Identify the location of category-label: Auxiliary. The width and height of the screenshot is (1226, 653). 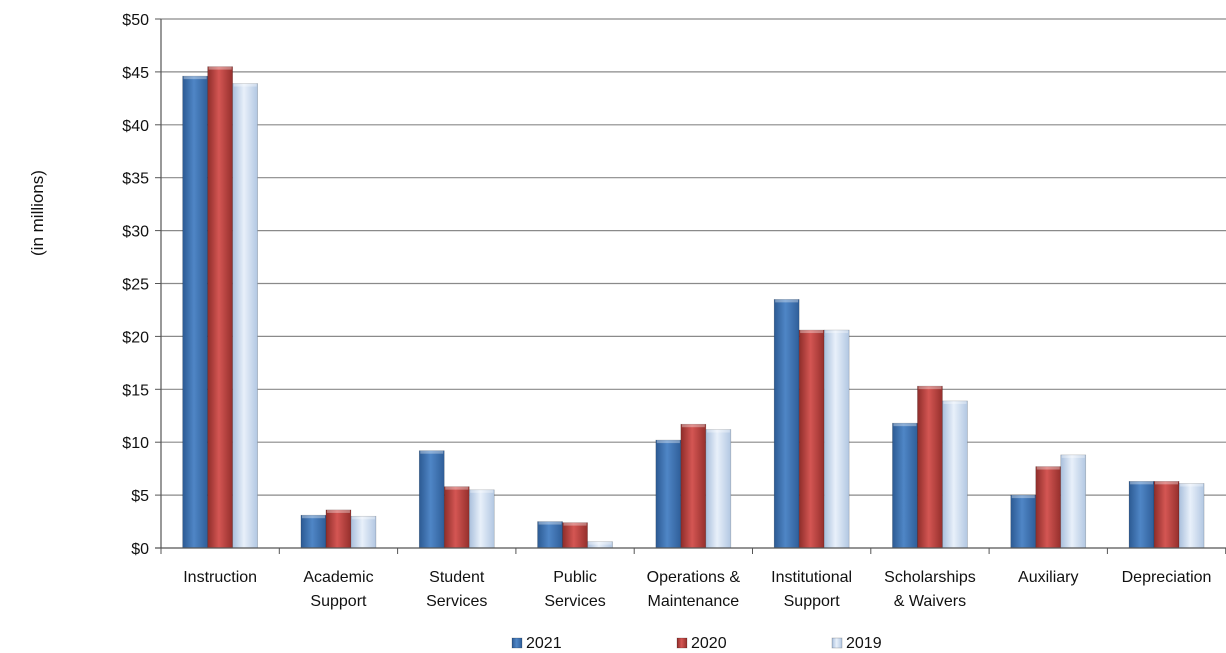
(1048, 577).